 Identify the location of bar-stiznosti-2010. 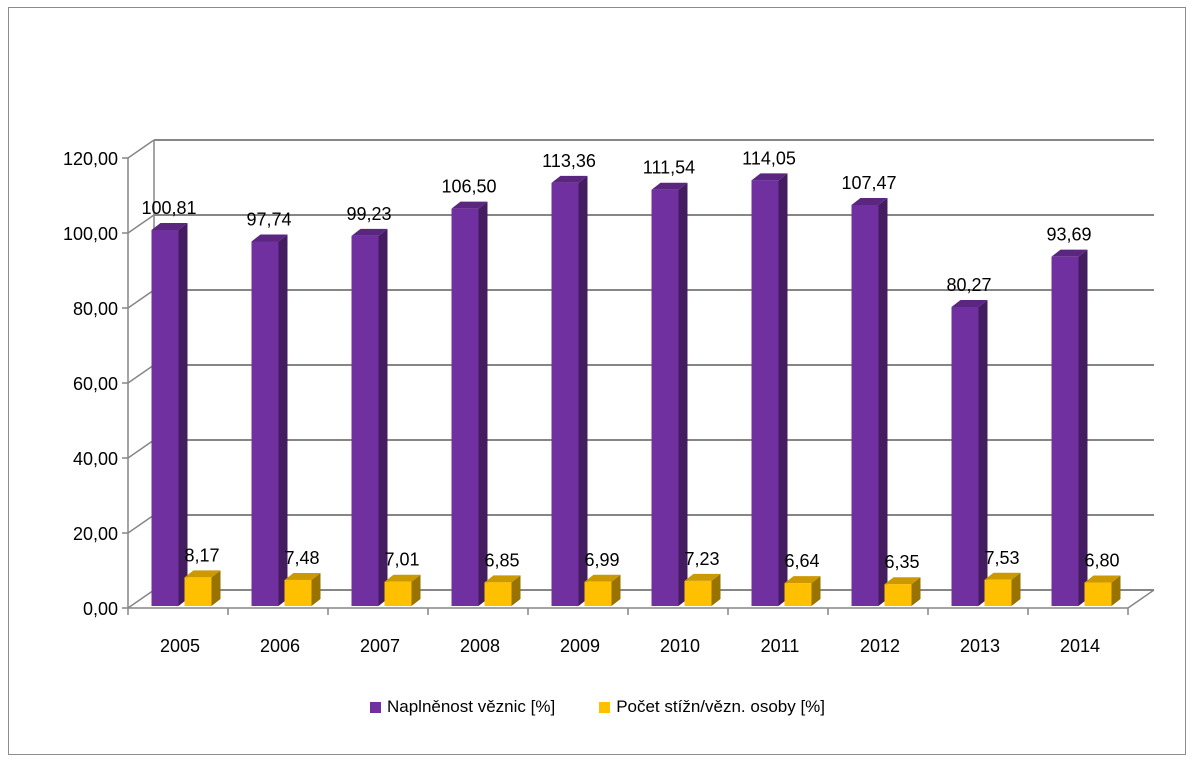
(702, 589).